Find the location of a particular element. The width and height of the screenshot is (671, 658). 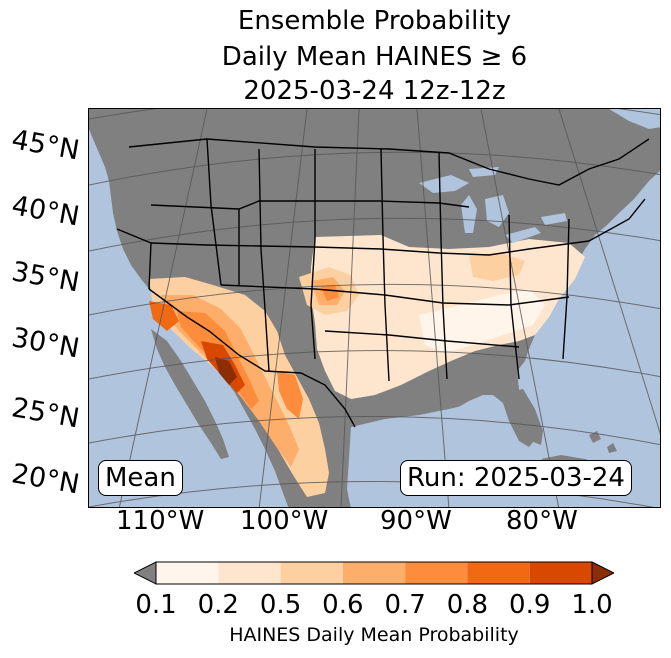

lat-label-35n: 35°N is located at coordinates (45, 277).